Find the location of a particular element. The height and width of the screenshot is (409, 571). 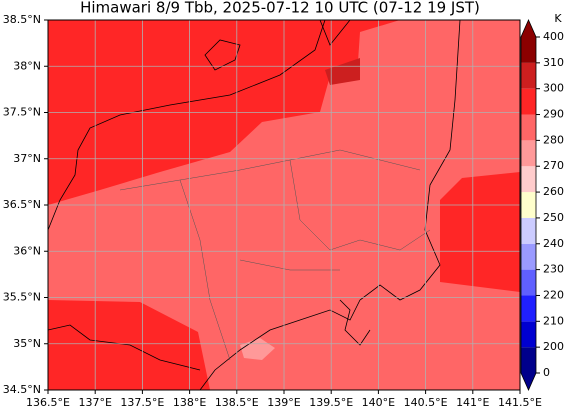

y-tick-label: 35.5°N is located at coordinates (22, 297).